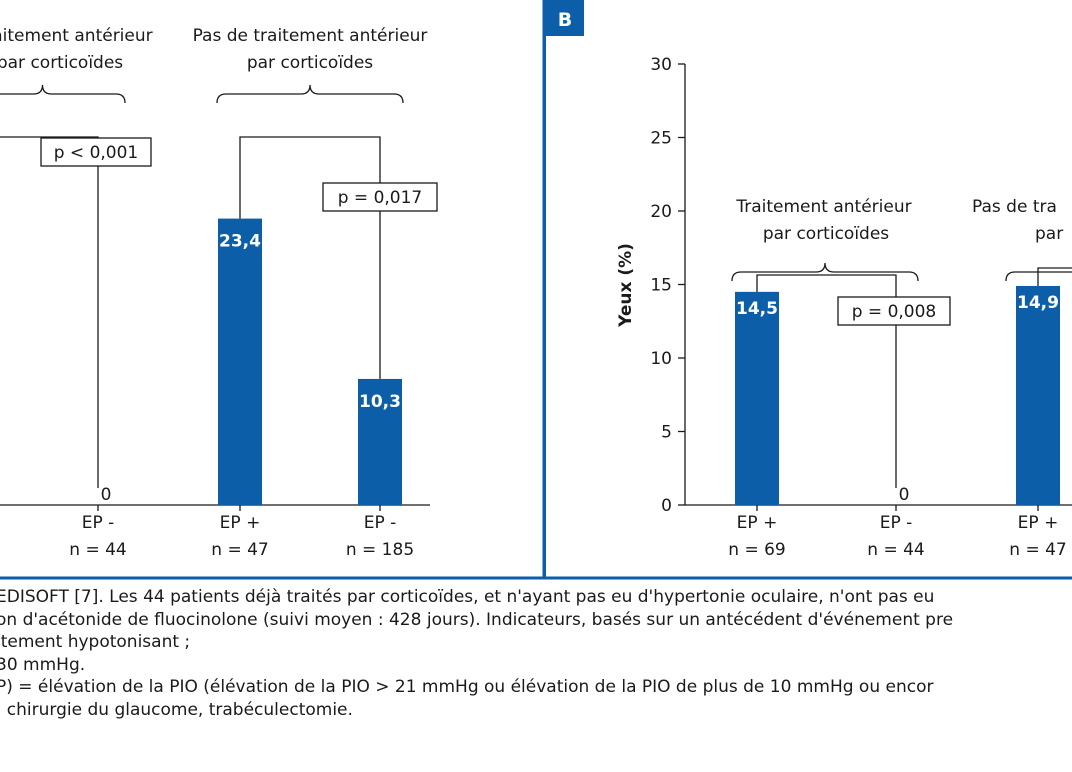 The image size is (1072, 772). I want to click on panel-a-n-label: n = 47, so click(239, 550).